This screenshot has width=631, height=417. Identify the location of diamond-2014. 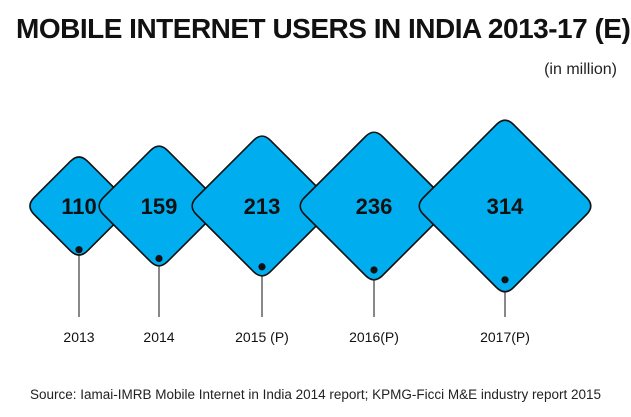
(159, 206).